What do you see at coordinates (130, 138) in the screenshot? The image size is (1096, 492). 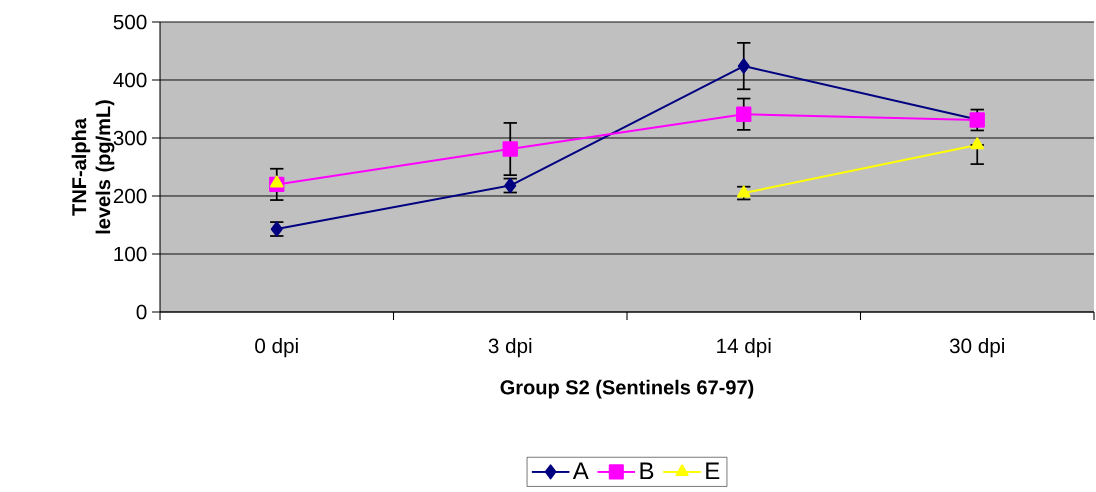 I see `y-tick-label: 300` at bounding box center [130, 138].